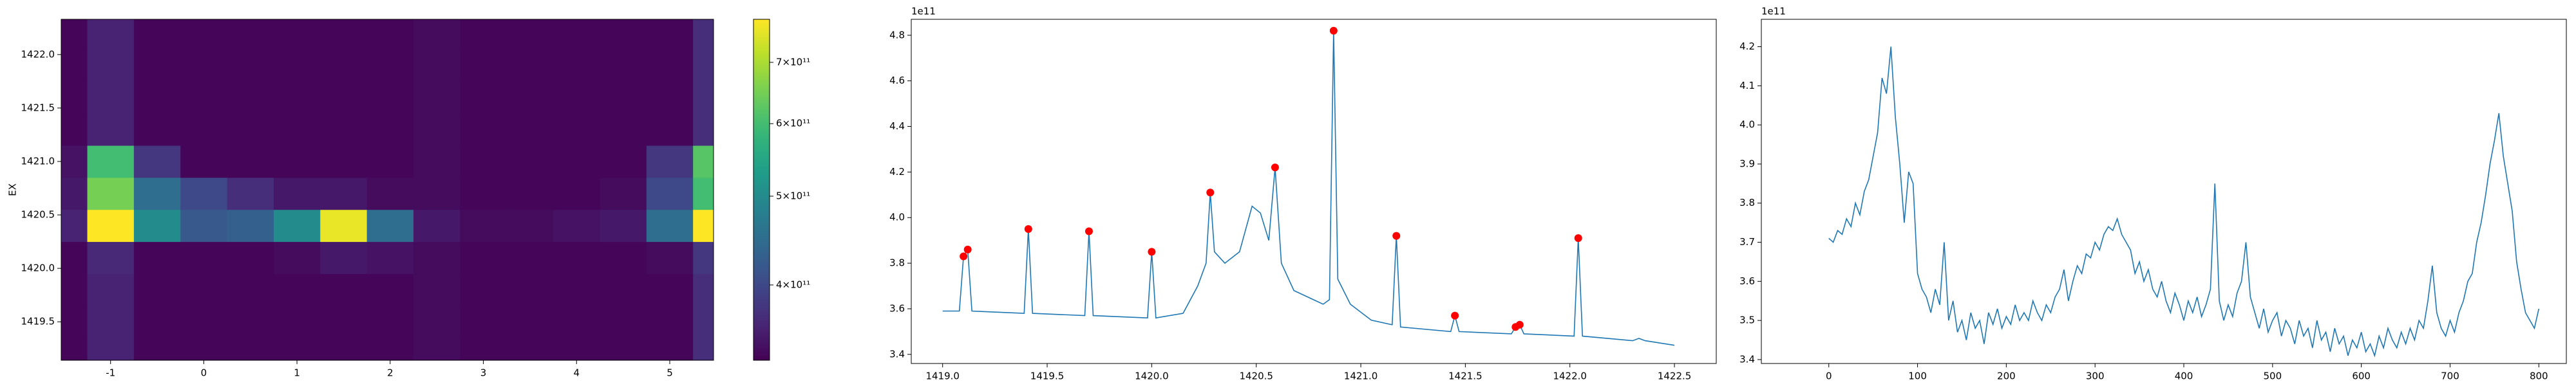 Image resolution: width=2576 pixels, height=386 pixels. I want to click on y-tick-label: 1422.0, so click(38, 54).